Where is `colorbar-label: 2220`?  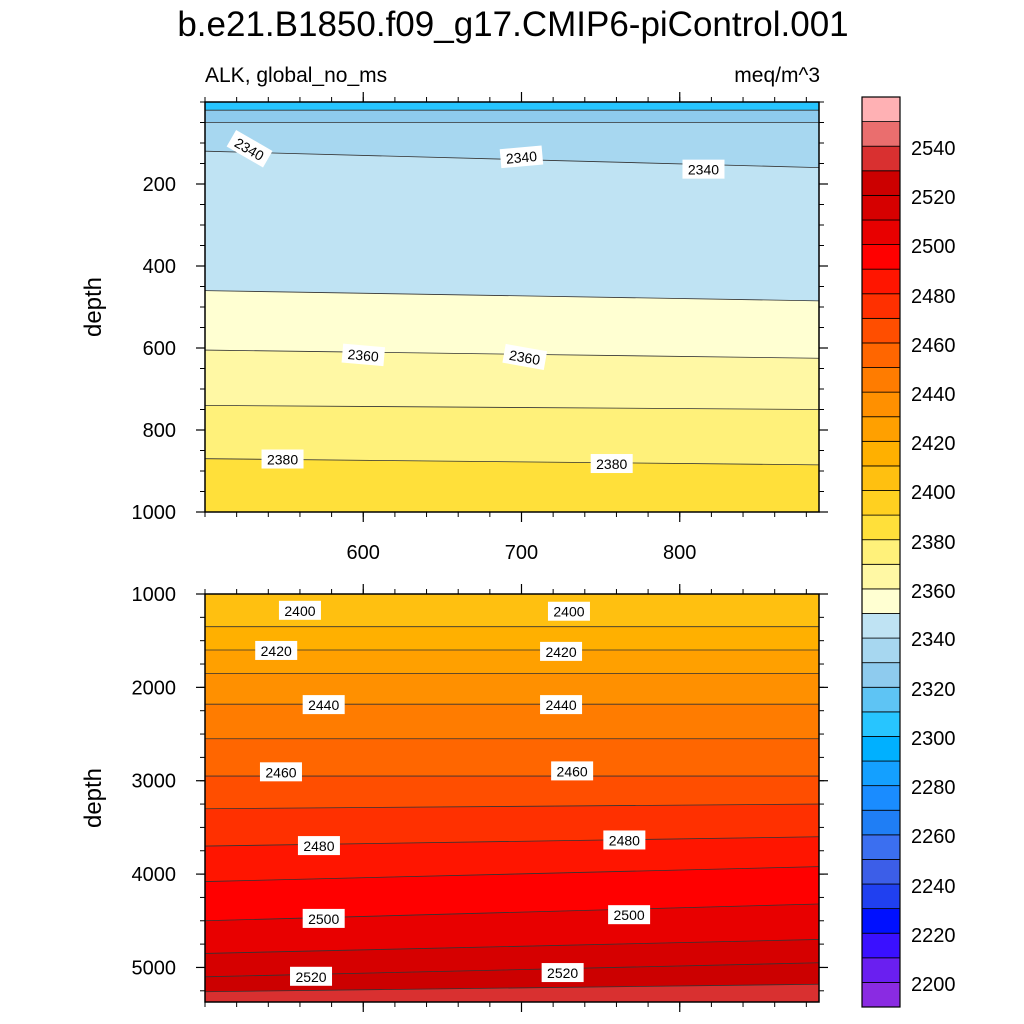 colorbar-label: 2220 is located at coordinates (933, 936).